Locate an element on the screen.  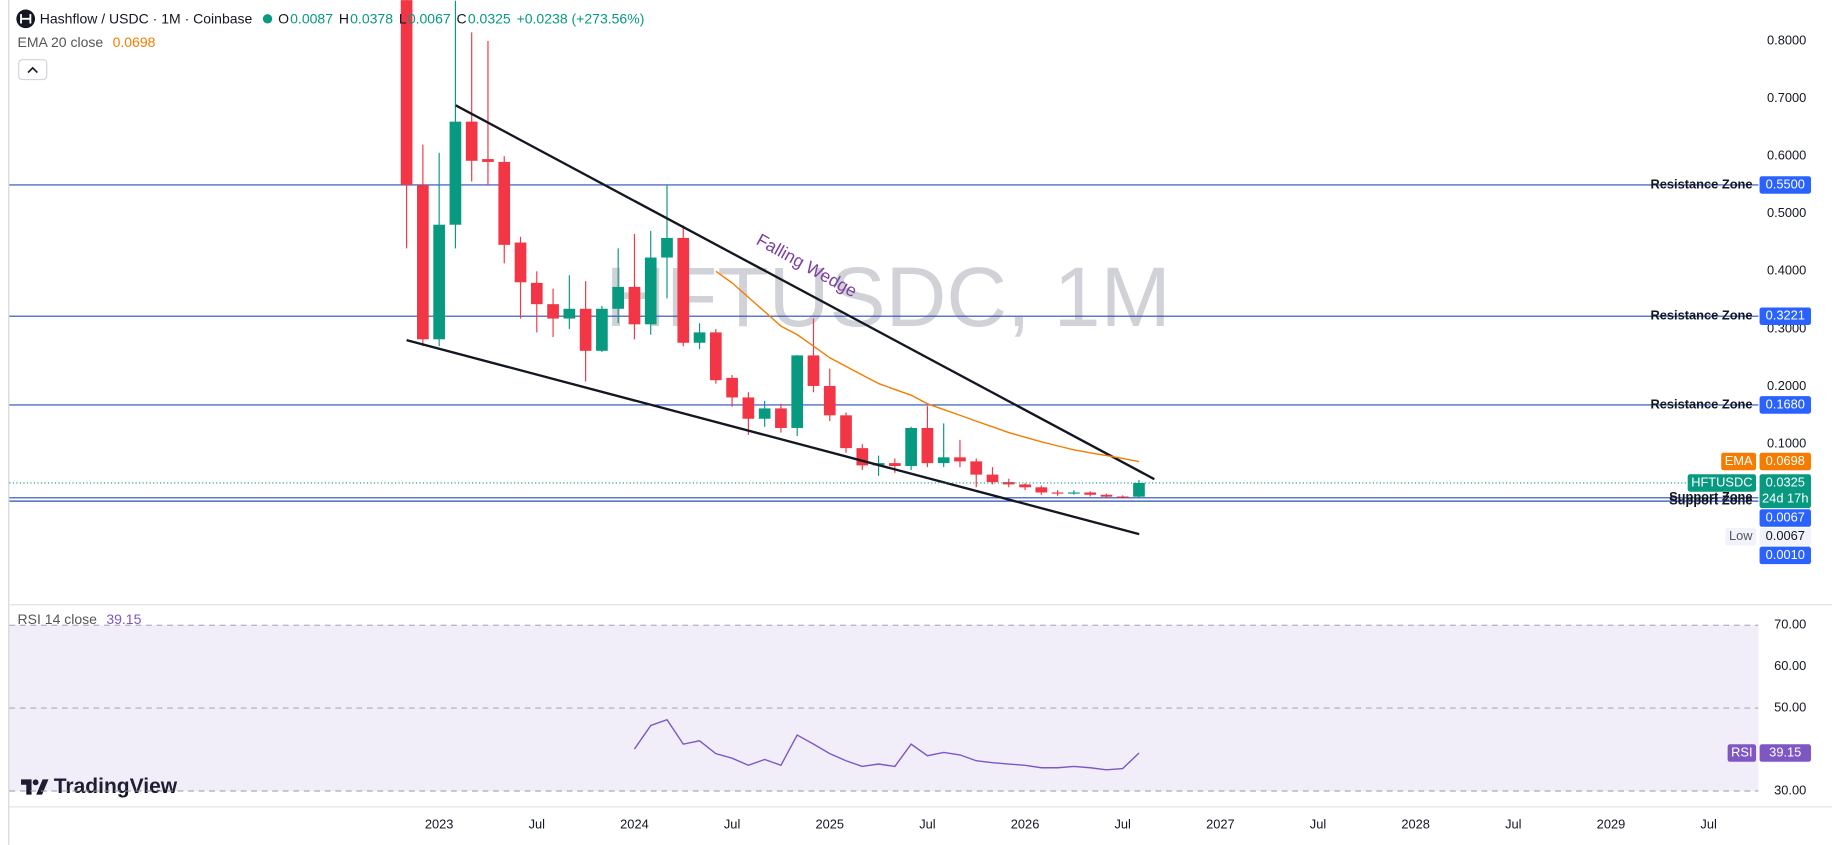
x-tick-label: 2029 is located at coordinates (1611, 823).